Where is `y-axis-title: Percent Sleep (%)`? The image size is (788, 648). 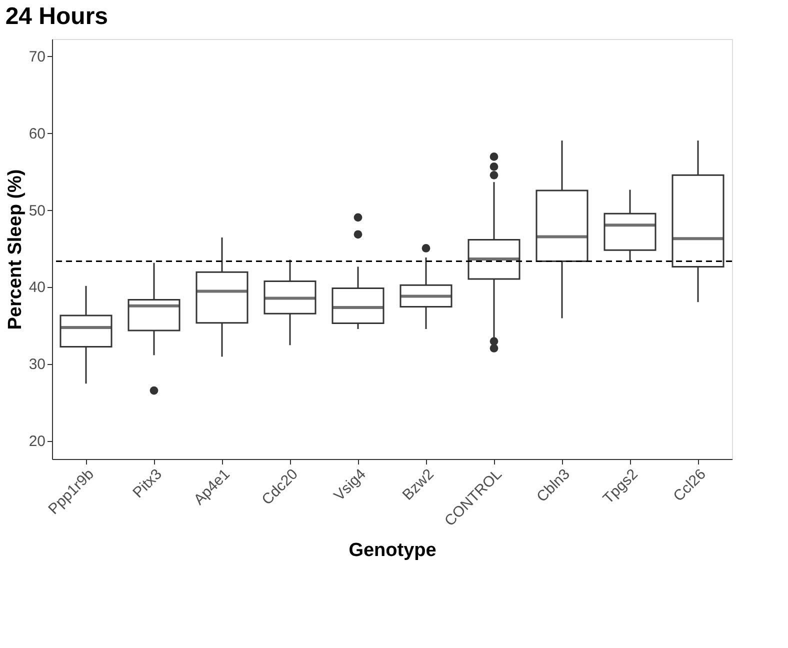 y-axis-title: Percent Sleep (%) is located at coordinates (15, 249).